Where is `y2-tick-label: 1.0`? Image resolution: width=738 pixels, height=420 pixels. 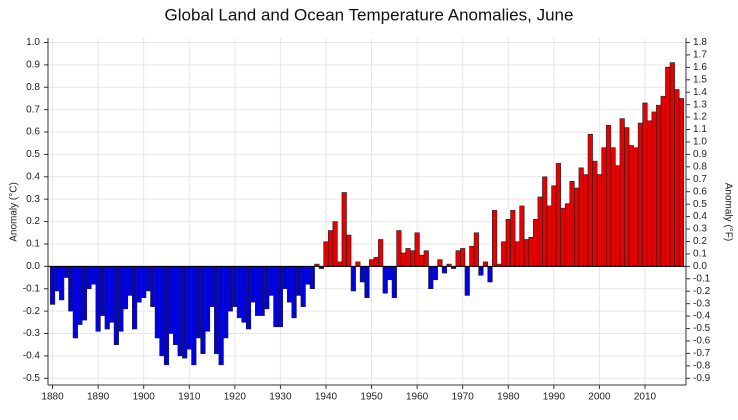 y2-tick-label: 1.0 is located at coordinates (700, 142).